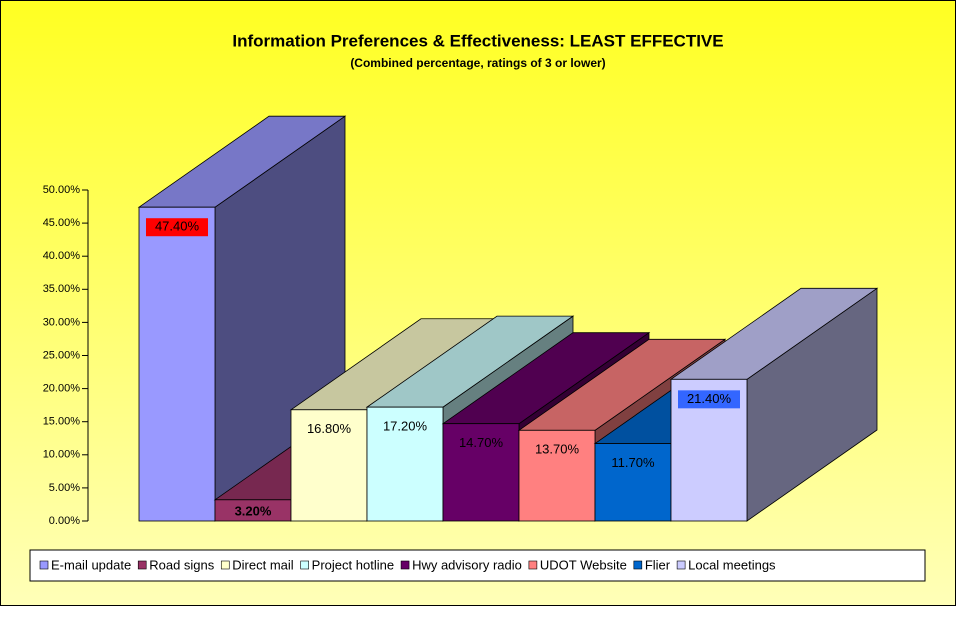 The image size is (960, 617). Describe the element at coordinates (91, 564) in the screenshot. I see `legend-label: E-mail update` at that location.